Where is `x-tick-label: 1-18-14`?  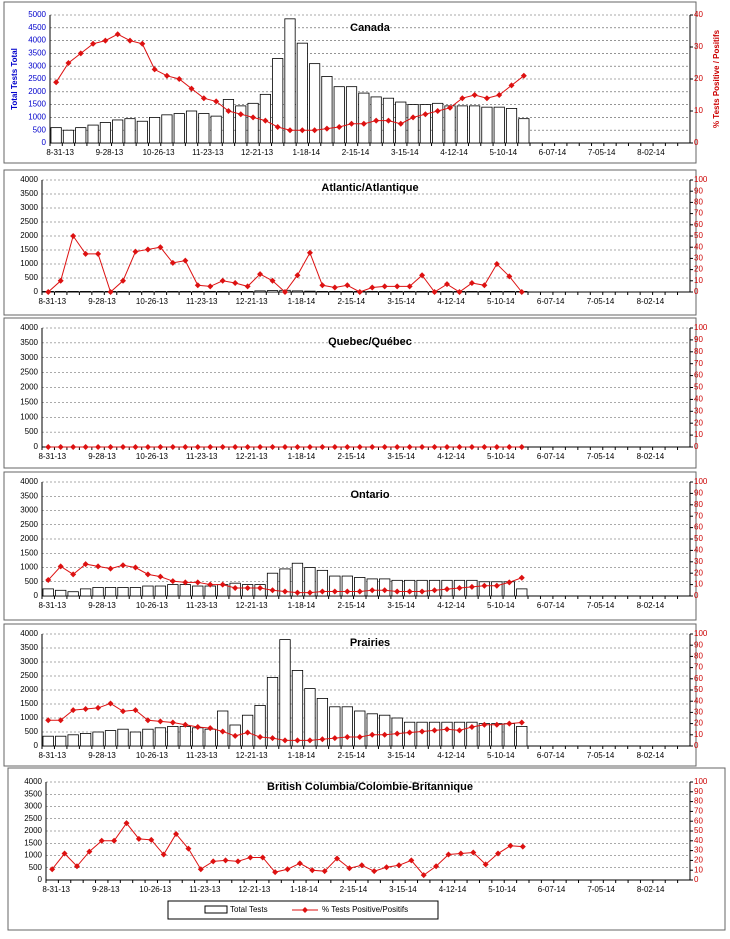 x-tick-label: 1-18-14 is located at coordinates (302, 755).